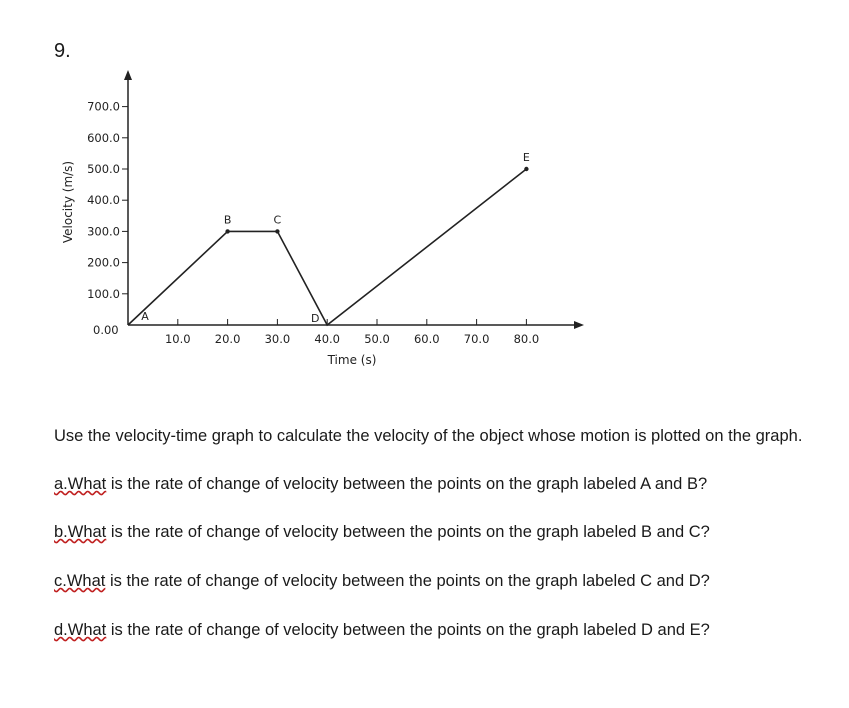  What do you see at coordinates (527, 339) in the screenshot?
I see `x-tick-label: 80.0` at bounding box center [527, 339].